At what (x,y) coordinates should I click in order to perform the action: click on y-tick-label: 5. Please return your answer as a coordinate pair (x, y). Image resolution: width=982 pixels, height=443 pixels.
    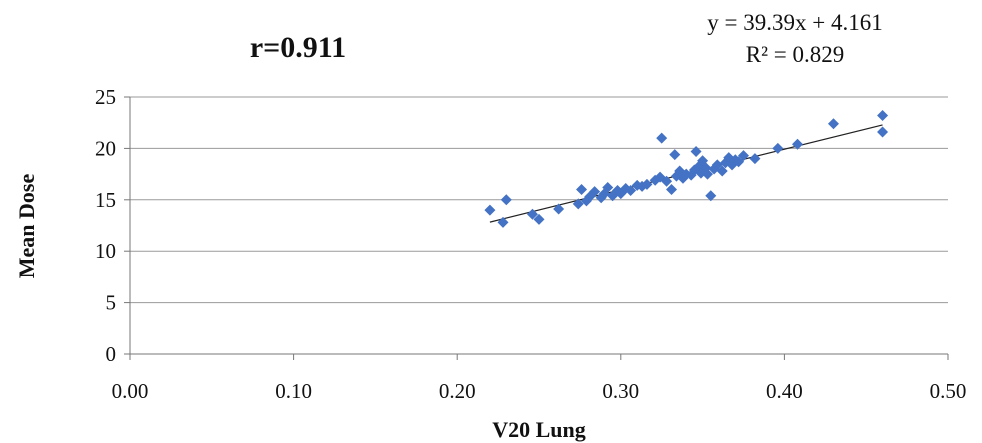
    Looking at the image, I should click on (111, 303).